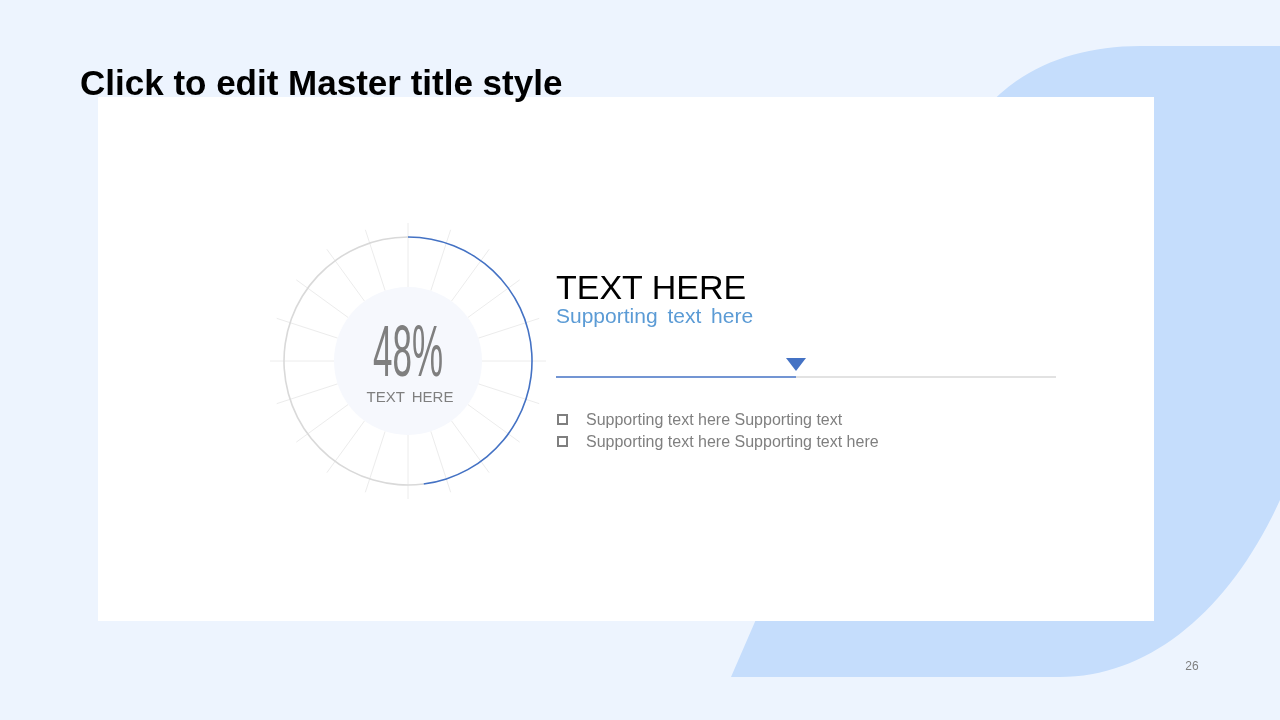 The image size is (1280, 720). Describe the element at coordinates (655, 315) in the screenshot. I see `text: Supporting text here` at that location.